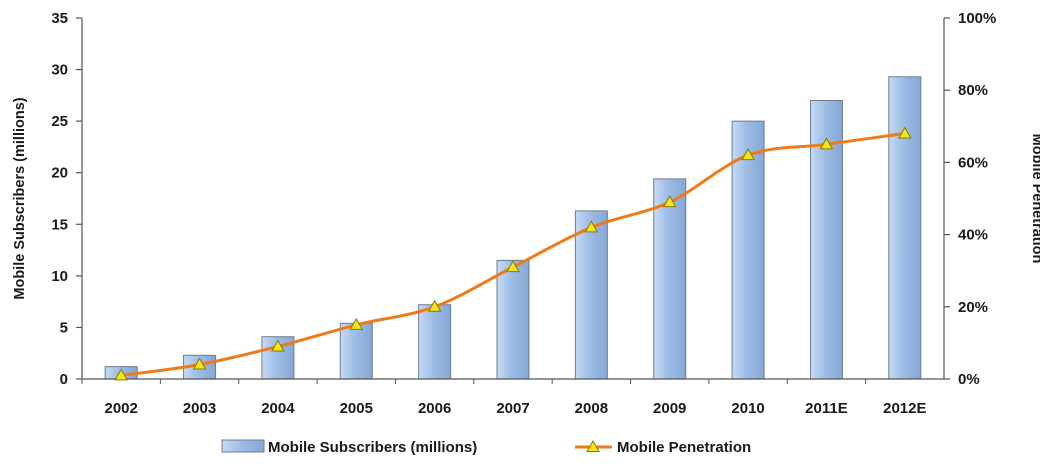  What do you see at coordinates (826, 143) in the screenshot?
I see `penetration-point-2011E` at bounding box center [826, 143].